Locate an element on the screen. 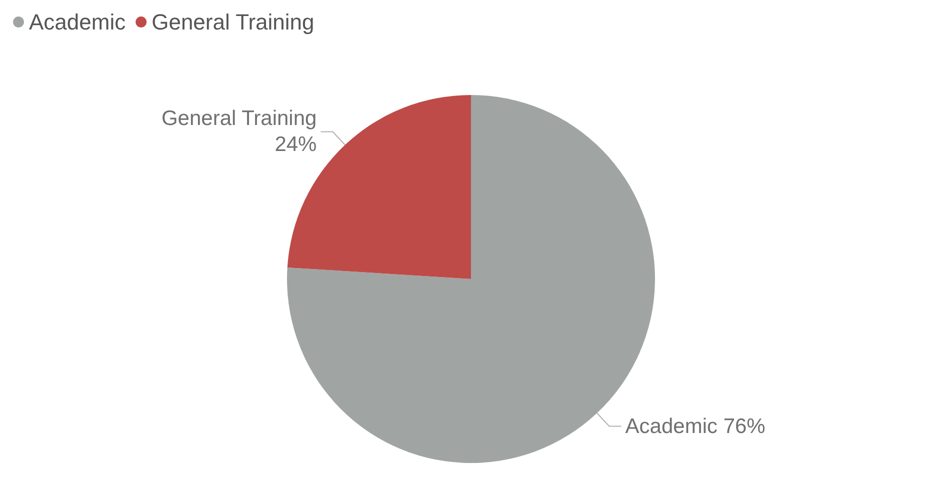 The width and height of the screenshot is (944, 489). data-label: General Training 24% is located at coordinates (239, 131).